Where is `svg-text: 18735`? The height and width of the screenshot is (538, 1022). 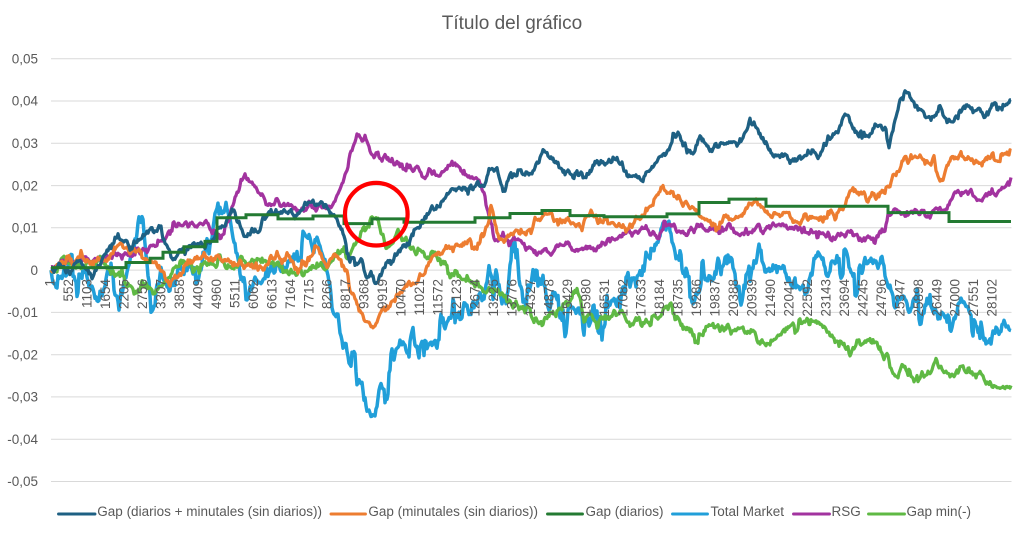 svg-text: 18735 is located at coordinates (678, 298).